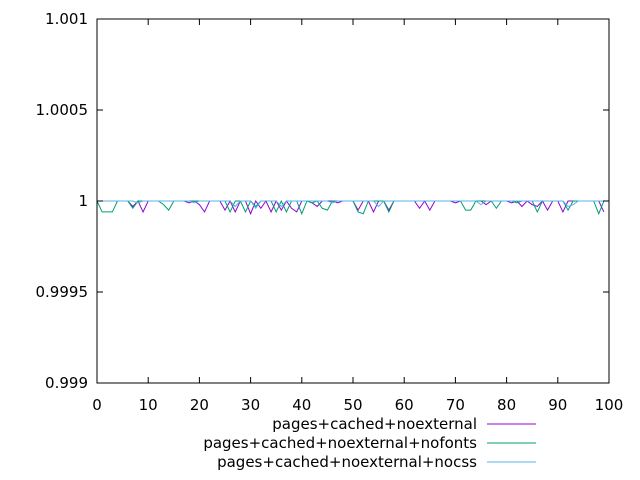 The width and height of the screenshot is (640, 480). Describe the element at coordinates (148, 405) in the screenshot. I see `x-tick-label: 10` at that location.